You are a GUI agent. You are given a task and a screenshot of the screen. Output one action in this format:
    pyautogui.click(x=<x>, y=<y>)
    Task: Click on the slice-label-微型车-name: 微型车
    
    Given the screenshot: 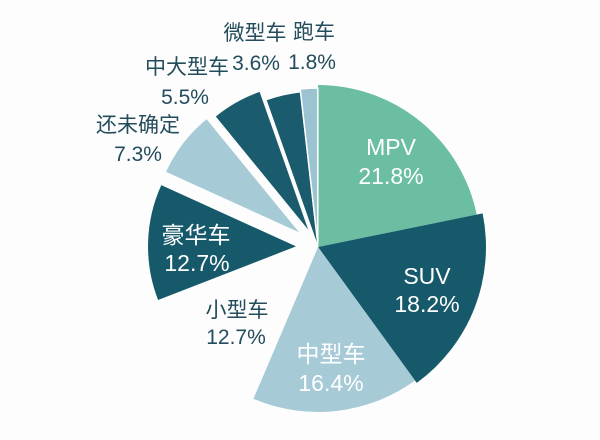 What is the action you would take?
    pyautogui.click(x=255, y=33)
    